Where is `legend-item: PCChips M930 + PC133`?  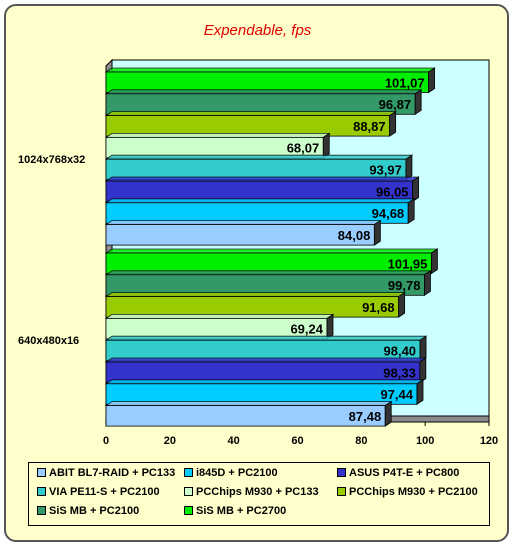 legend-item: PCChips M930 + PC133 is located at coordinates (251, 492).